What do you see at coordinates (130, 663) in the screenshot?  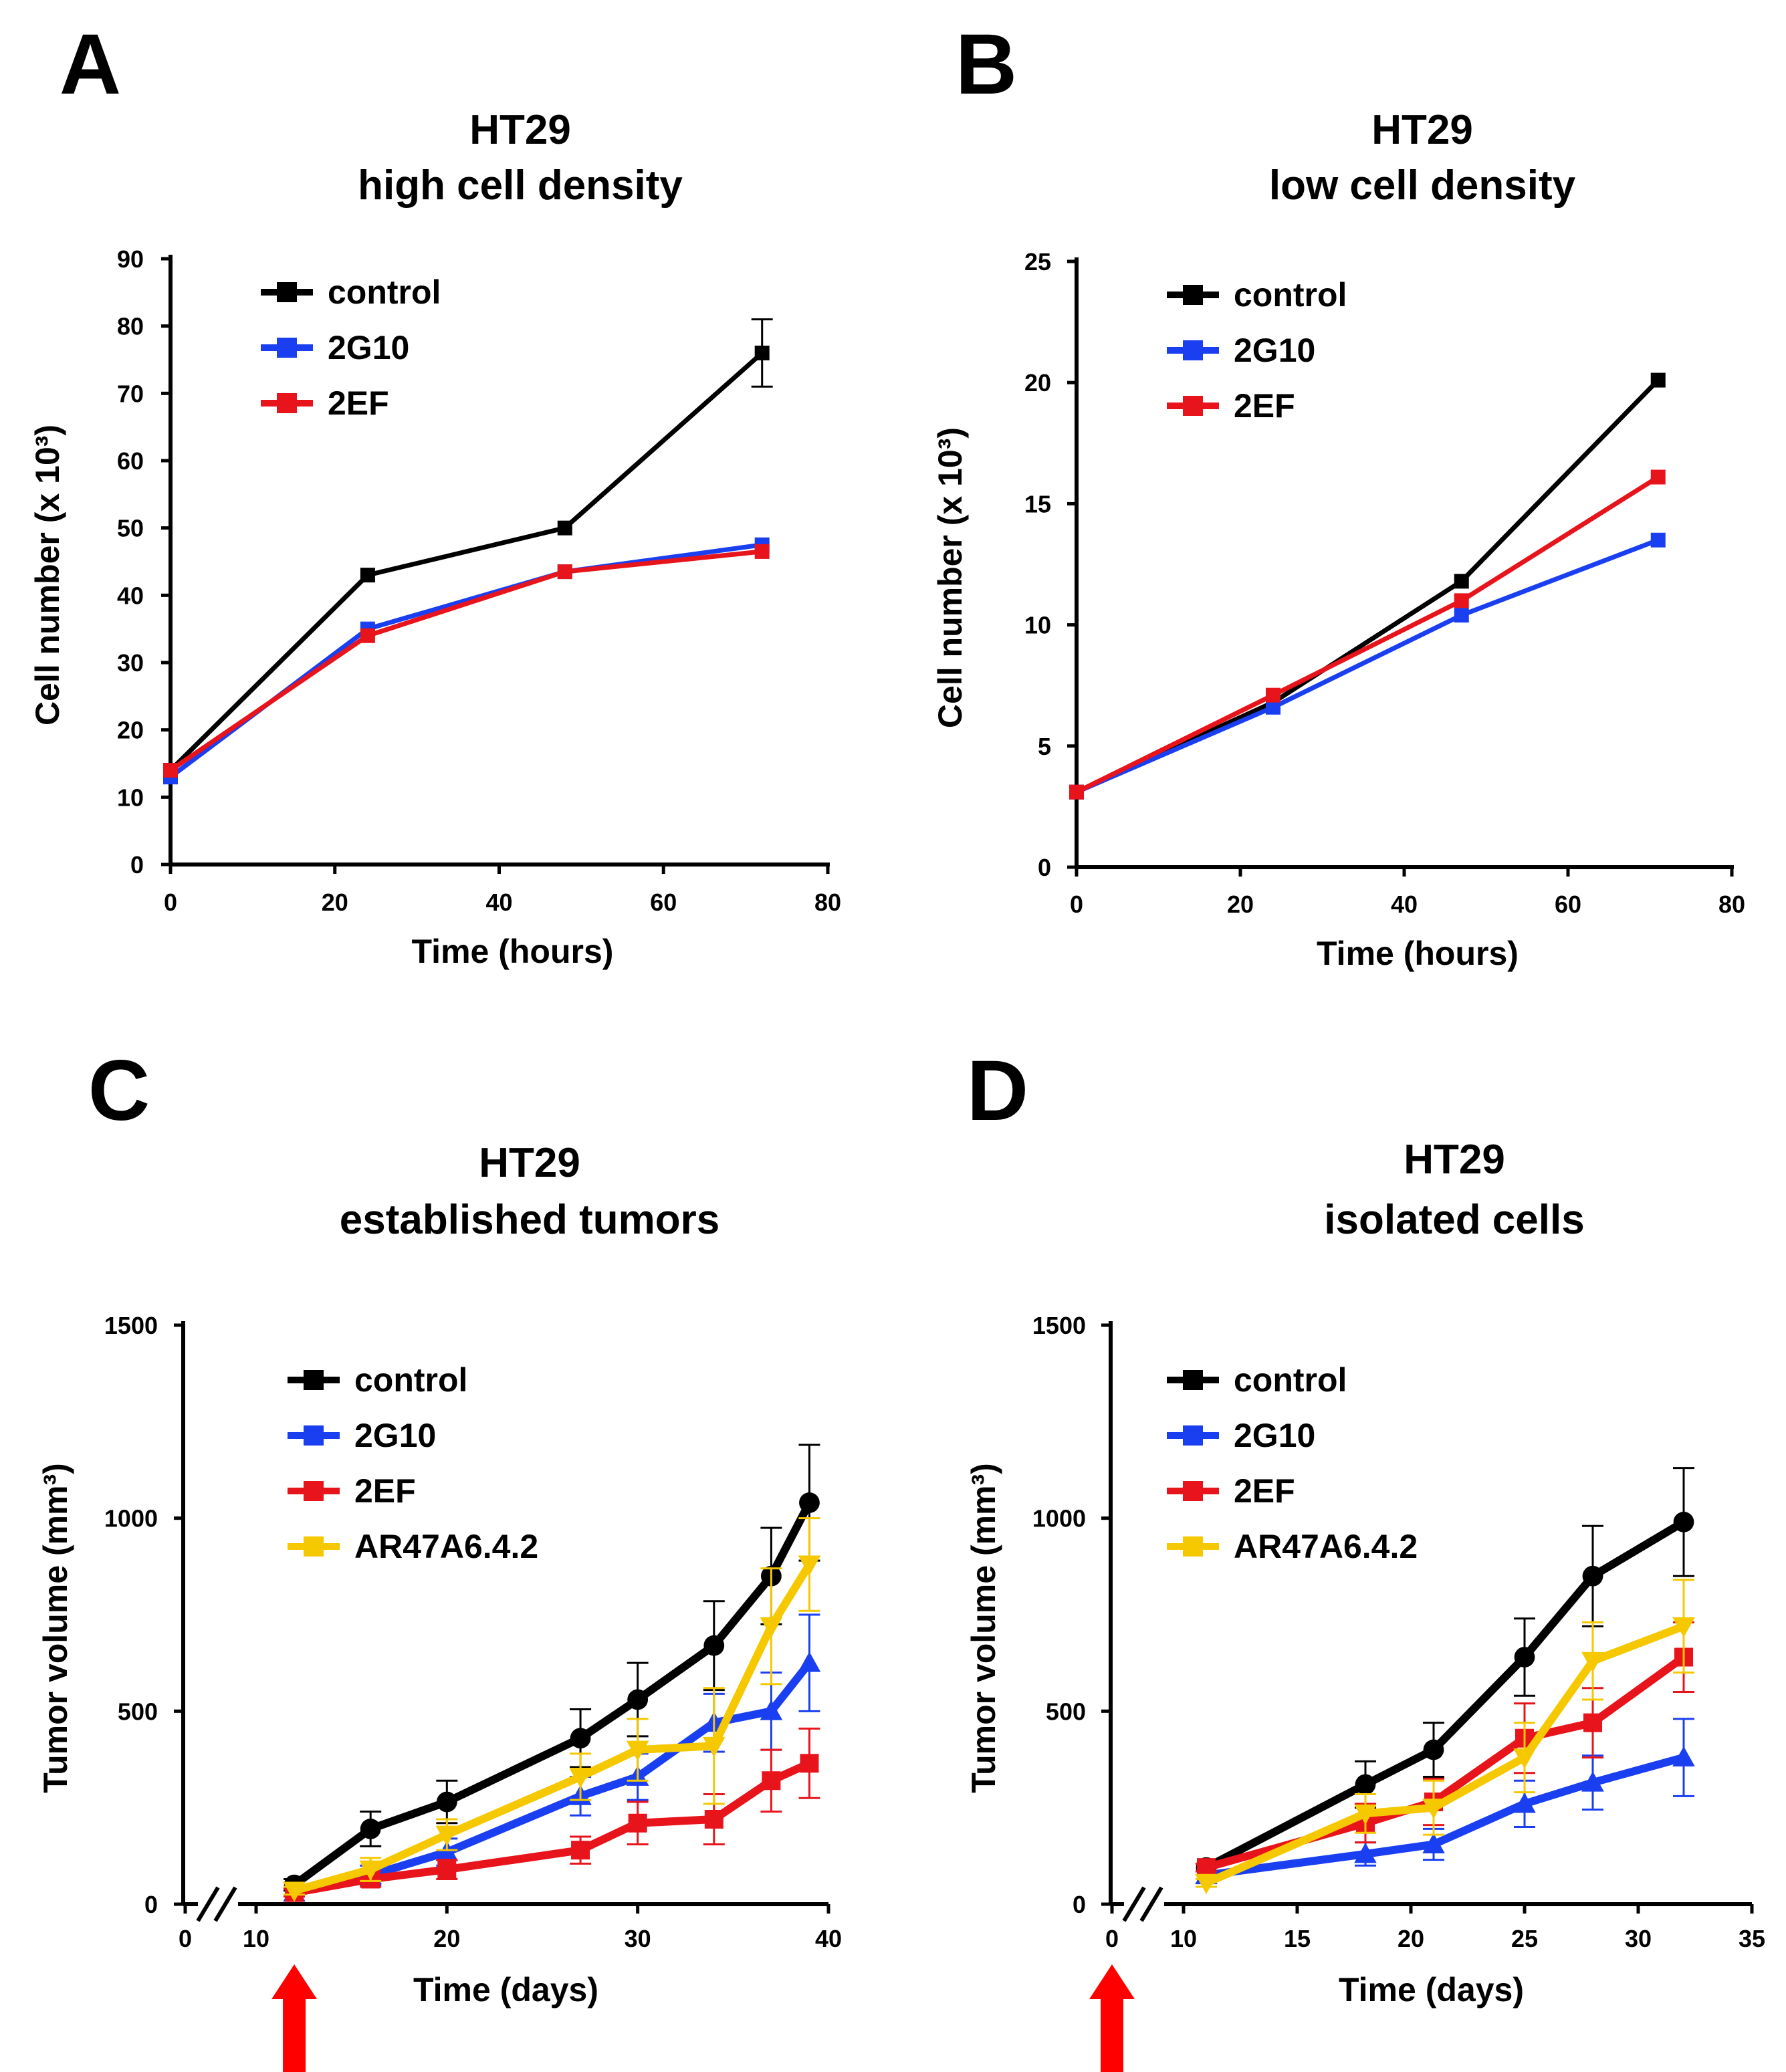 I see `y-tick-label: 30` at bounding box center [130, 663].